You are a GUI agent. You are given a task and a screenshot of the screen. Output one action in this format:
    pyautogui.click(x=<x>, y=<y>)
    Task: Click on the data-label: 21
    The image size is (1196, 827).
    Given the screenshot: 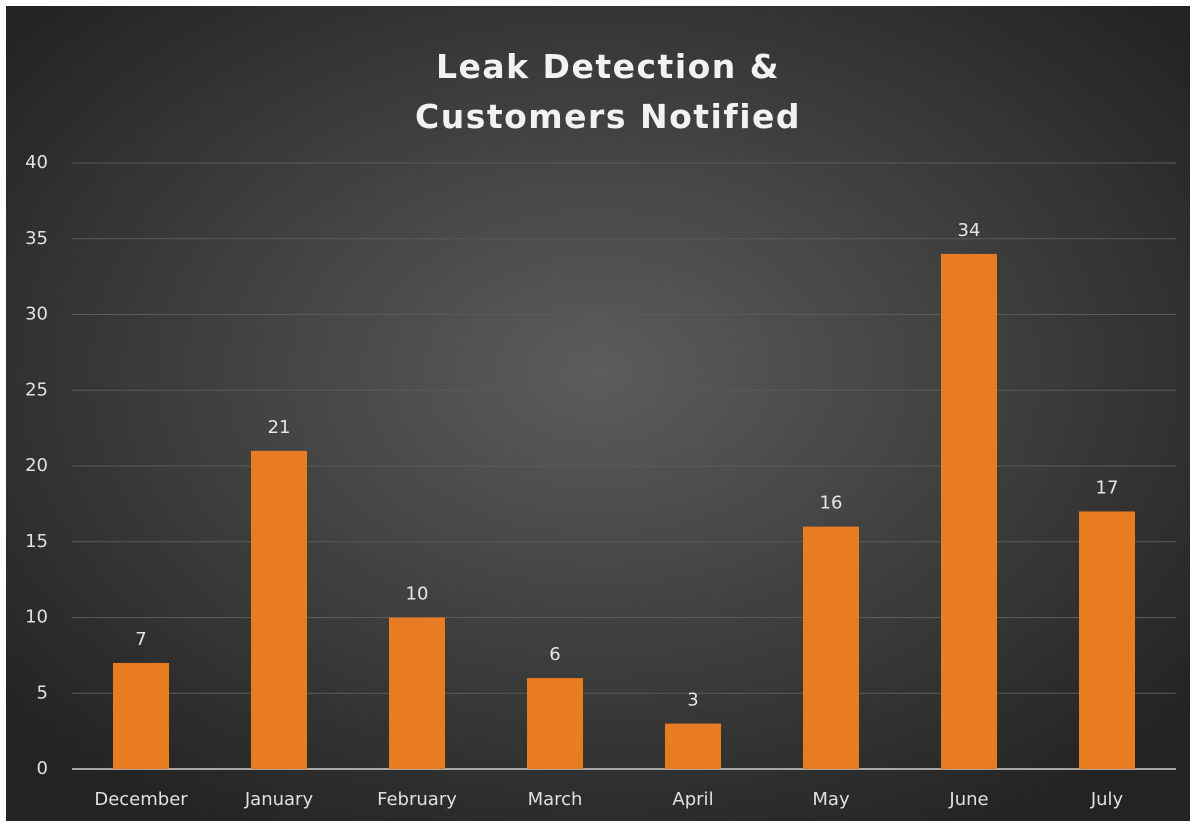 What is the action you would take?
    pyautogui.click(x=279, y=427)
    